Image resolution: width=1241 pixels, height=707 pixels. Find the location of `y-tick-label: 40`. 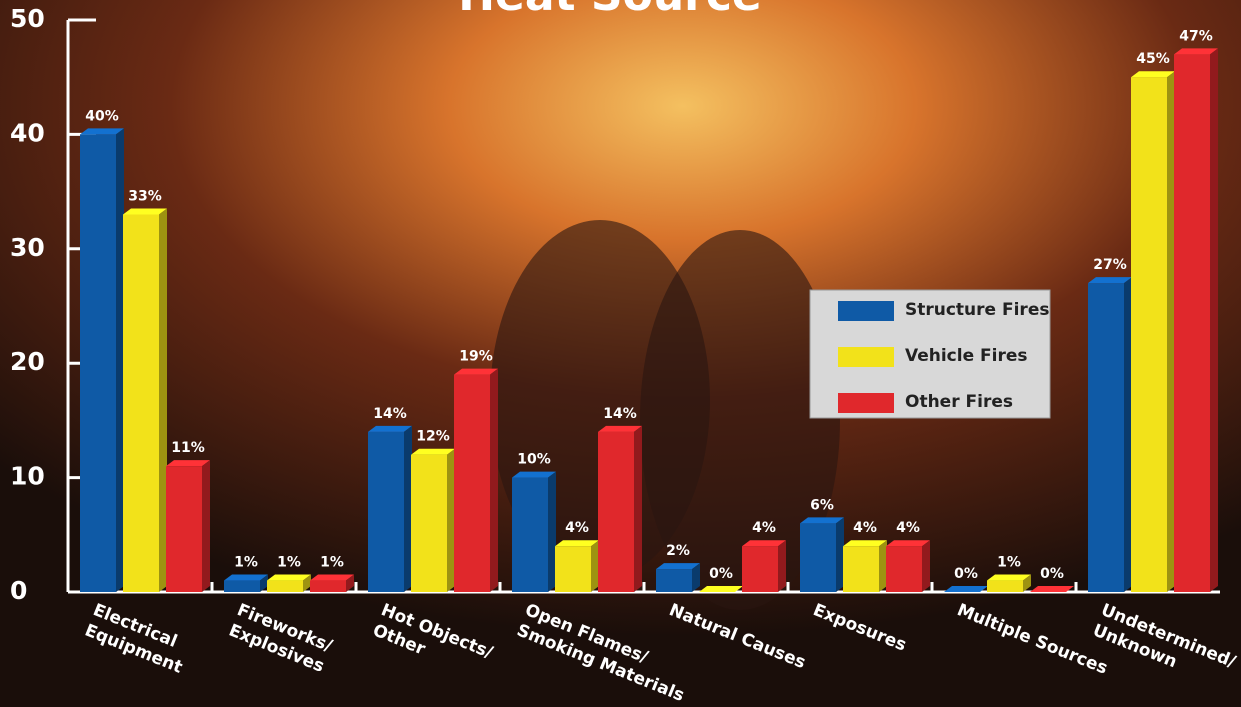

y-tick-label: 40 is located at coordinates (27, 132).